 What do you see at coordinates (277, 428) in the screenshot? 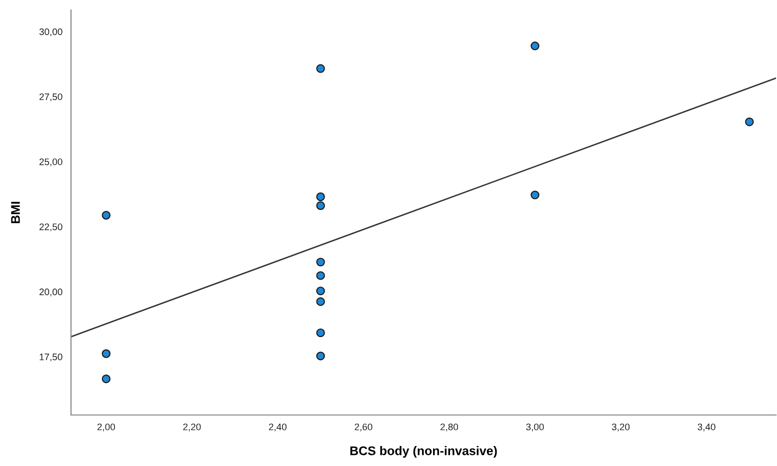
I see `x-tick-label: 2,40` at bounding box center [277, 428].